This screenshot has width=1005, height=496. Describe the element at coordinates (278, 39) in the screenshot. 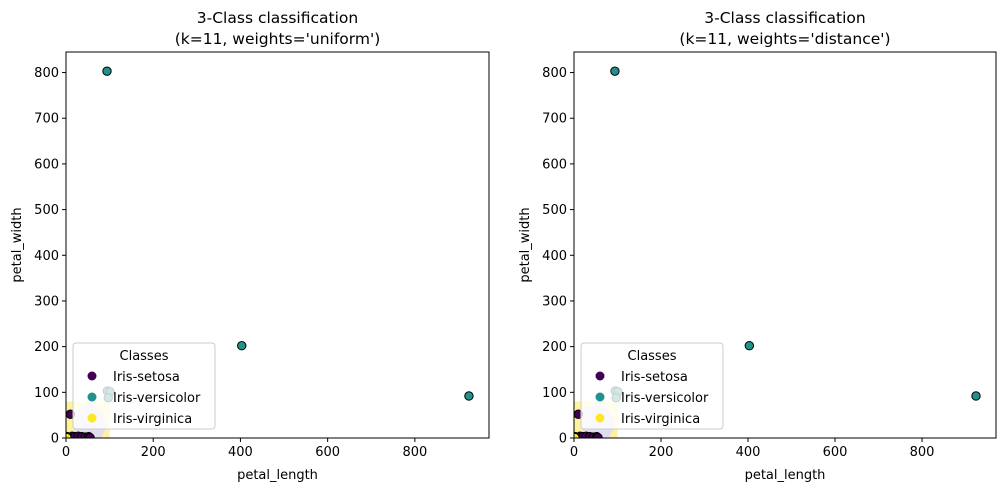

I see `chart-title-line: (k=11, weights='uniform')` at that location.